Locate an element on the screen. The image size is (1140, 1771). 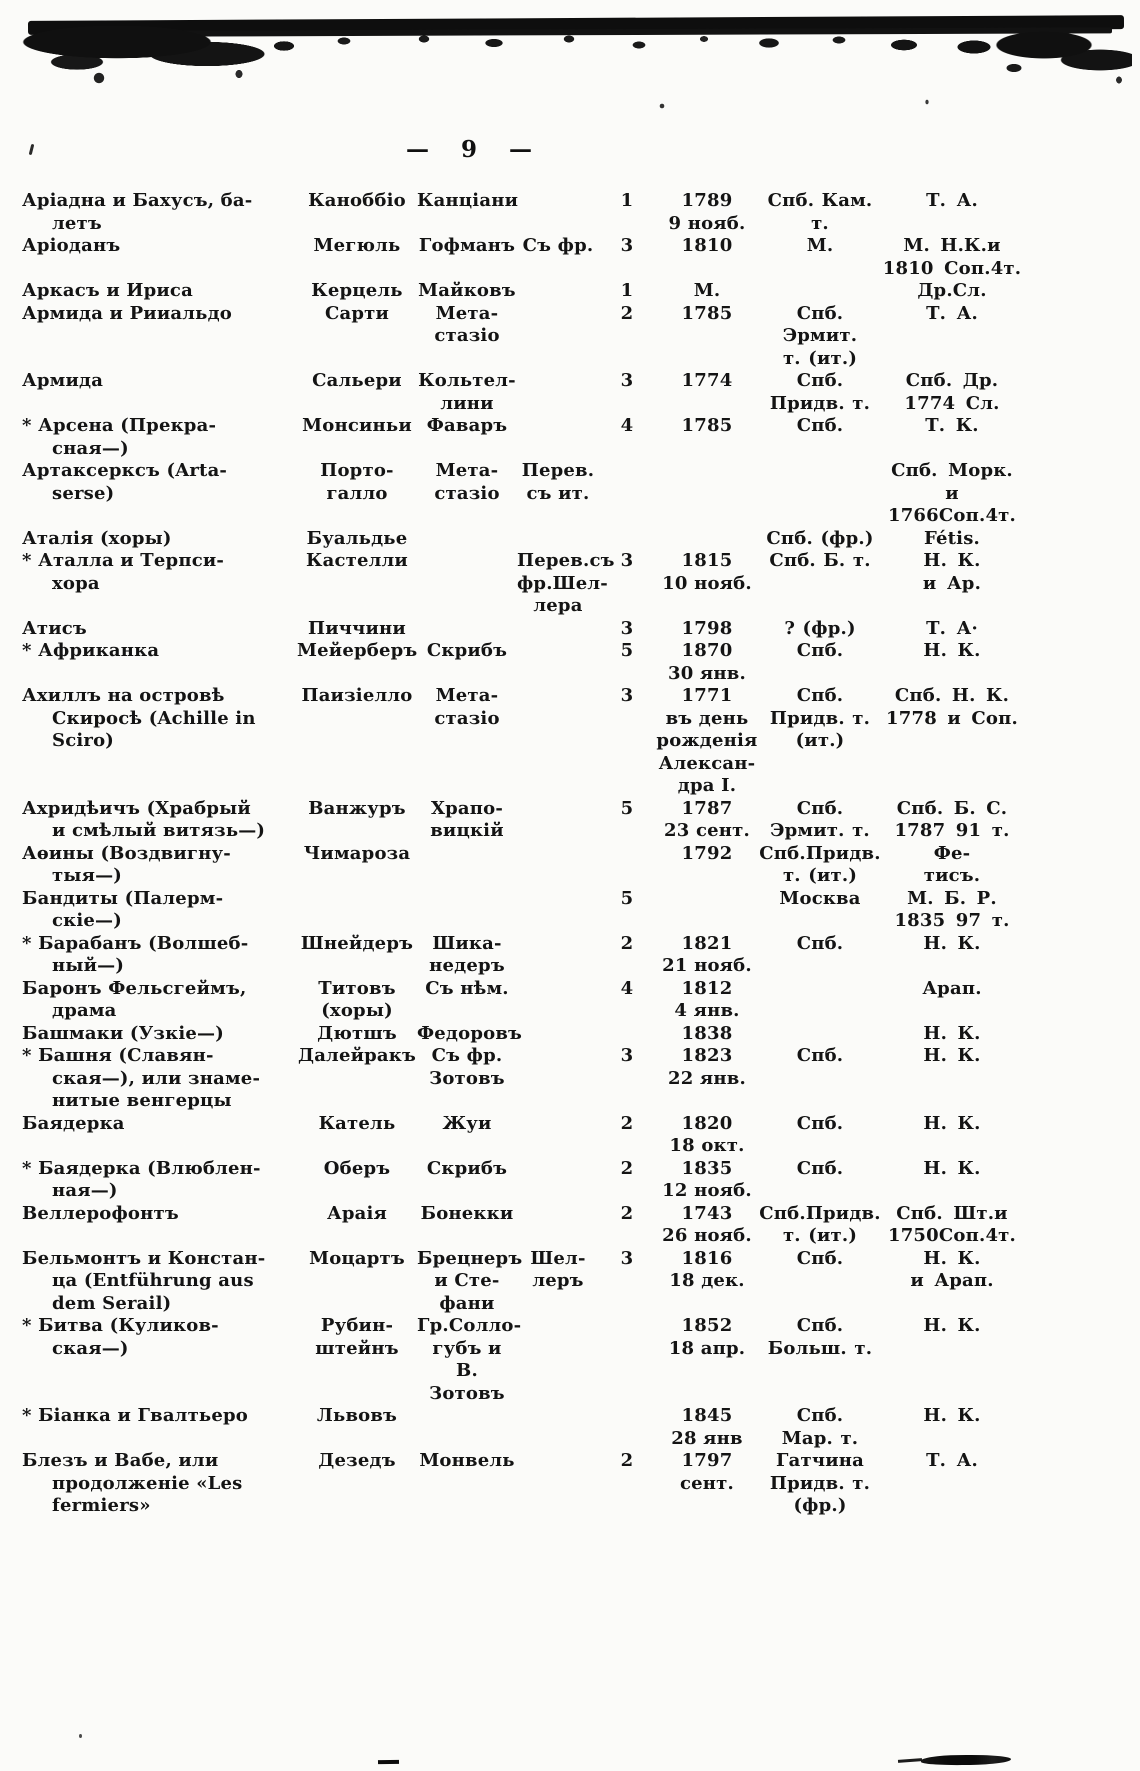
cell-source: Н. К. и Ар. is located at coordinates (952, 572).